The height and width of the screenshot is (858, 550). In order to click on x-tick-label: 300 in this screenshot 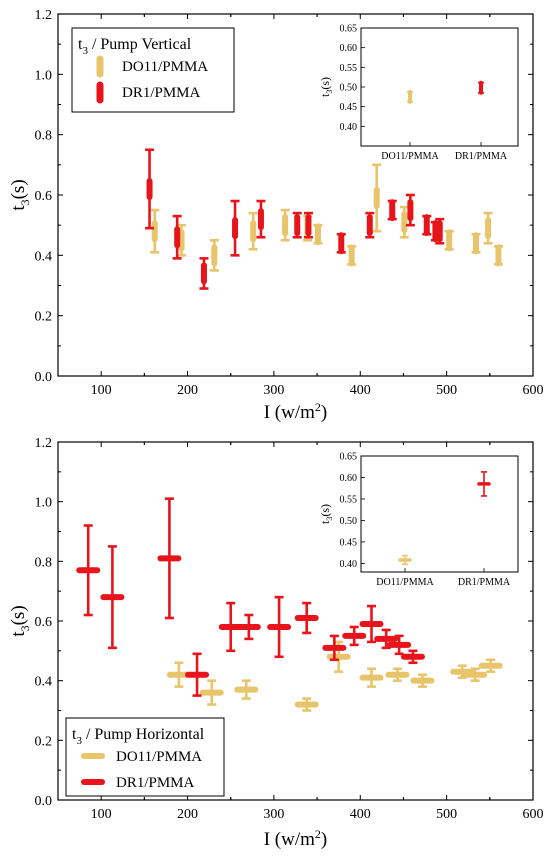, I will do `click(273, 390)`.